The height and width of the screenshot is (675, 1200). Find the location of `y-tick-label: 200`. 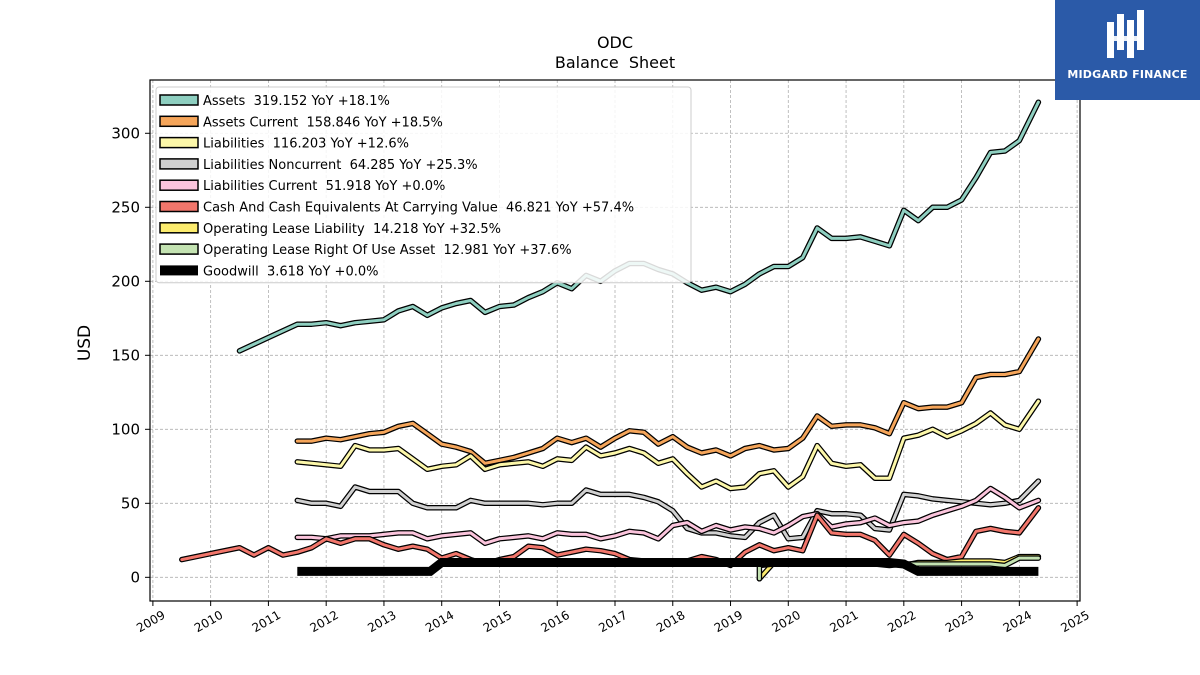

y-tick-label: 200 is located at coordinates (125, 281).